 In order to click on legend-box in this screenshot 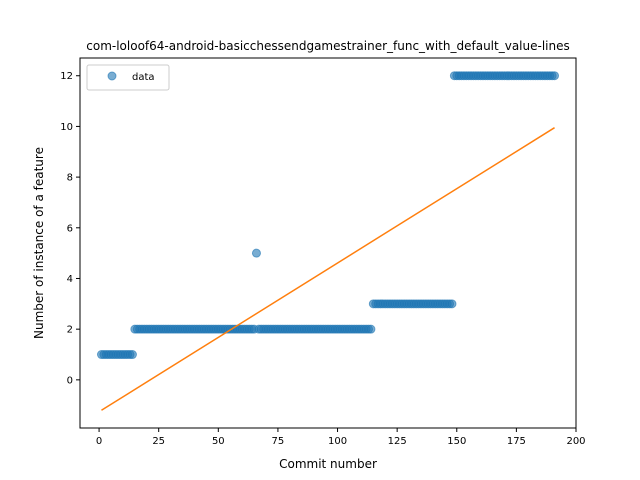, I will do `click(128, 77)`.